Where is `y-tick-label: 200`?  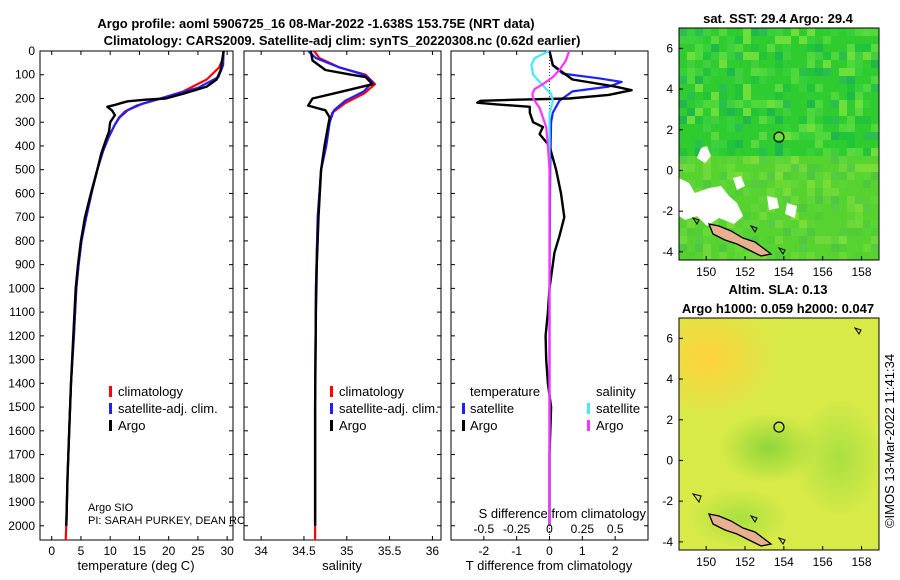
y-tick-label: 200 is located at coordinates (25, 98).